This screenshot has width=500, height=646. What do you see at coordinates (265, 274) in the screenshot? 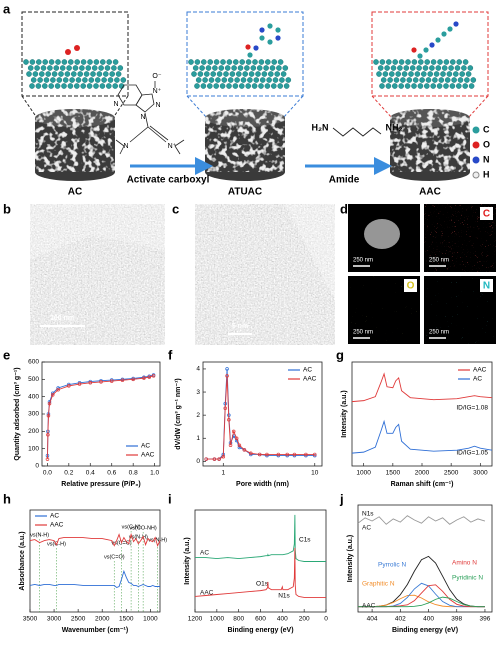
I see `tem-image` at bounding box center [265, 274].